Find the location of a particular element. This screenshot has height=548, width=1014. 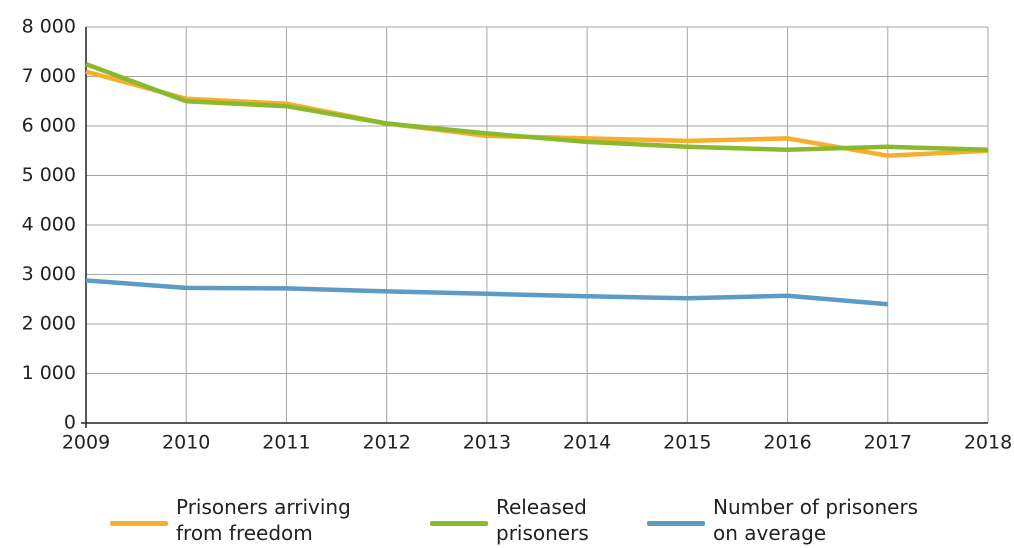

x-tick-label: 2011 is located at coordinates (286, 443).